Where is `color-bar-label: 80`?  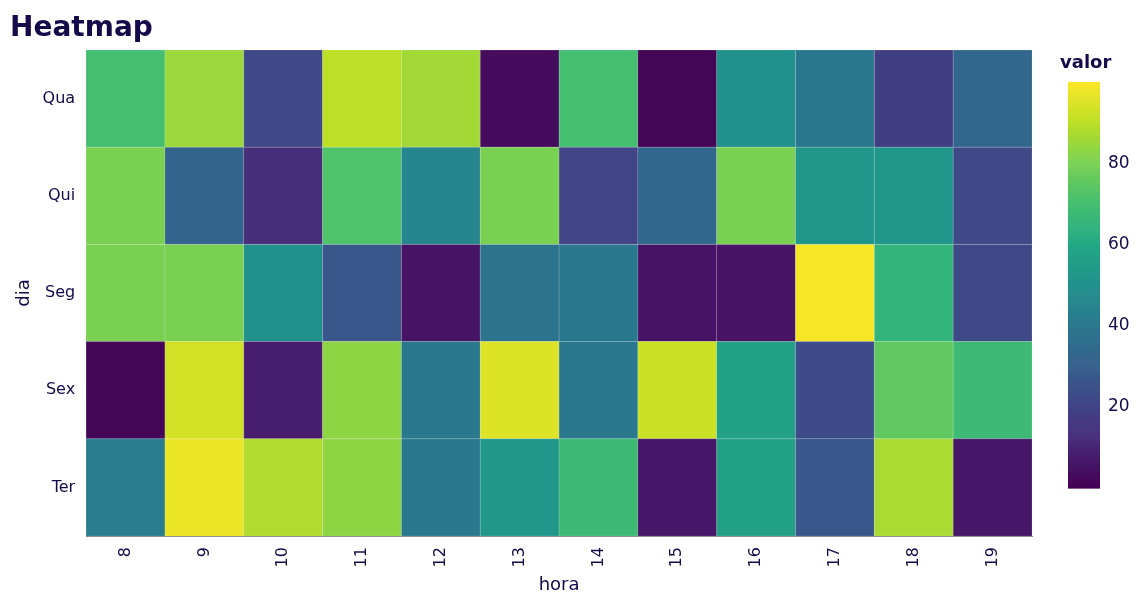
color-bar-label: 80 is located at coordinates (1119, 161).